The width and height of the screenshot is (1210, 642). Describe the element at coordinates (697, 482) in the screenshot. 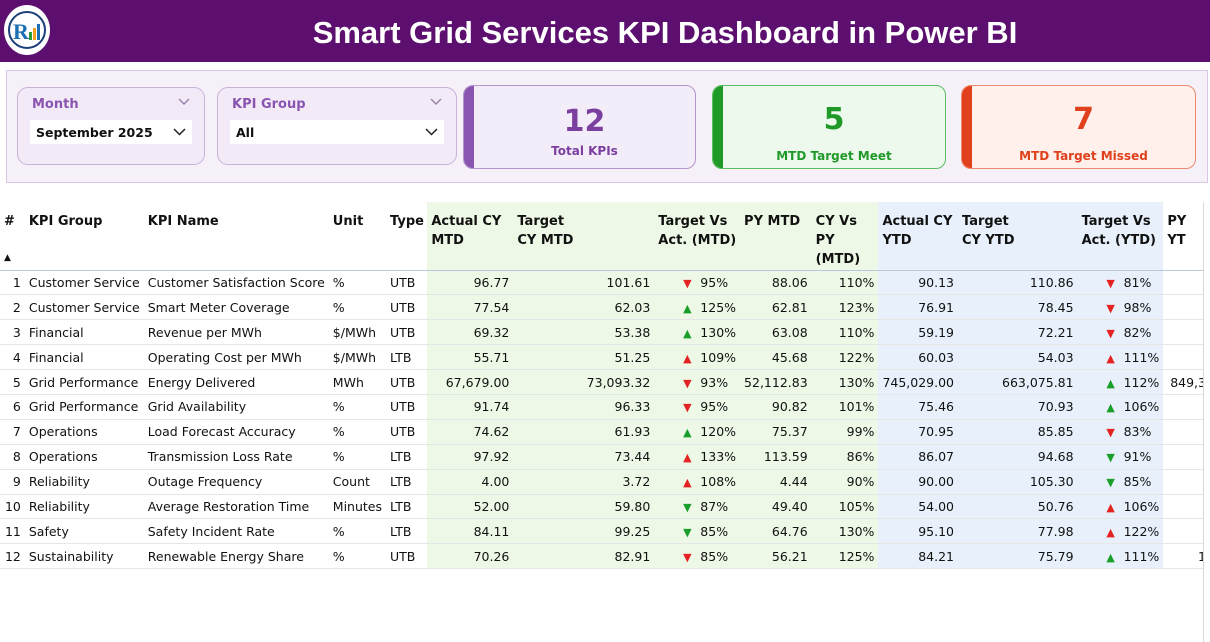

I see `target-vs-act-mtd-cell: ▲ 108%` at that location.